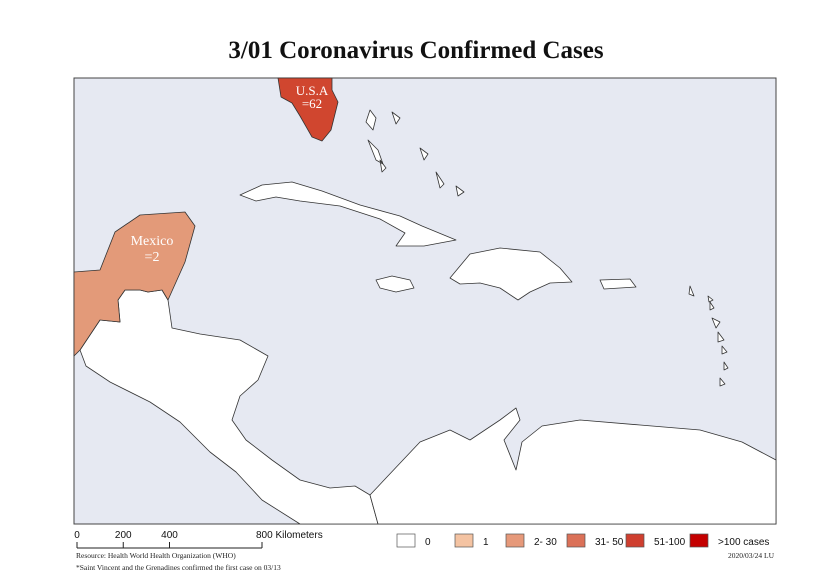 The image size is (832, 588). I want to click on legend-label: 31- 50, so click(609, 542).